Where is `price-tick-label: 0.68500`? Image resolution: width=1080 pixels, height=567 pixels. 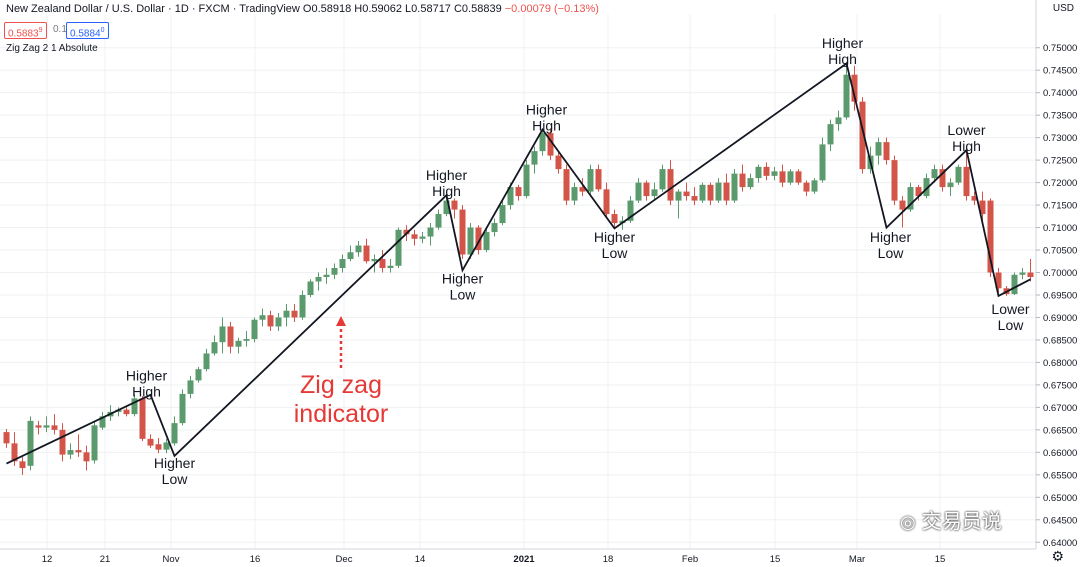 price-tick-label: 0.68500 is located at coordinates (1060, 340).